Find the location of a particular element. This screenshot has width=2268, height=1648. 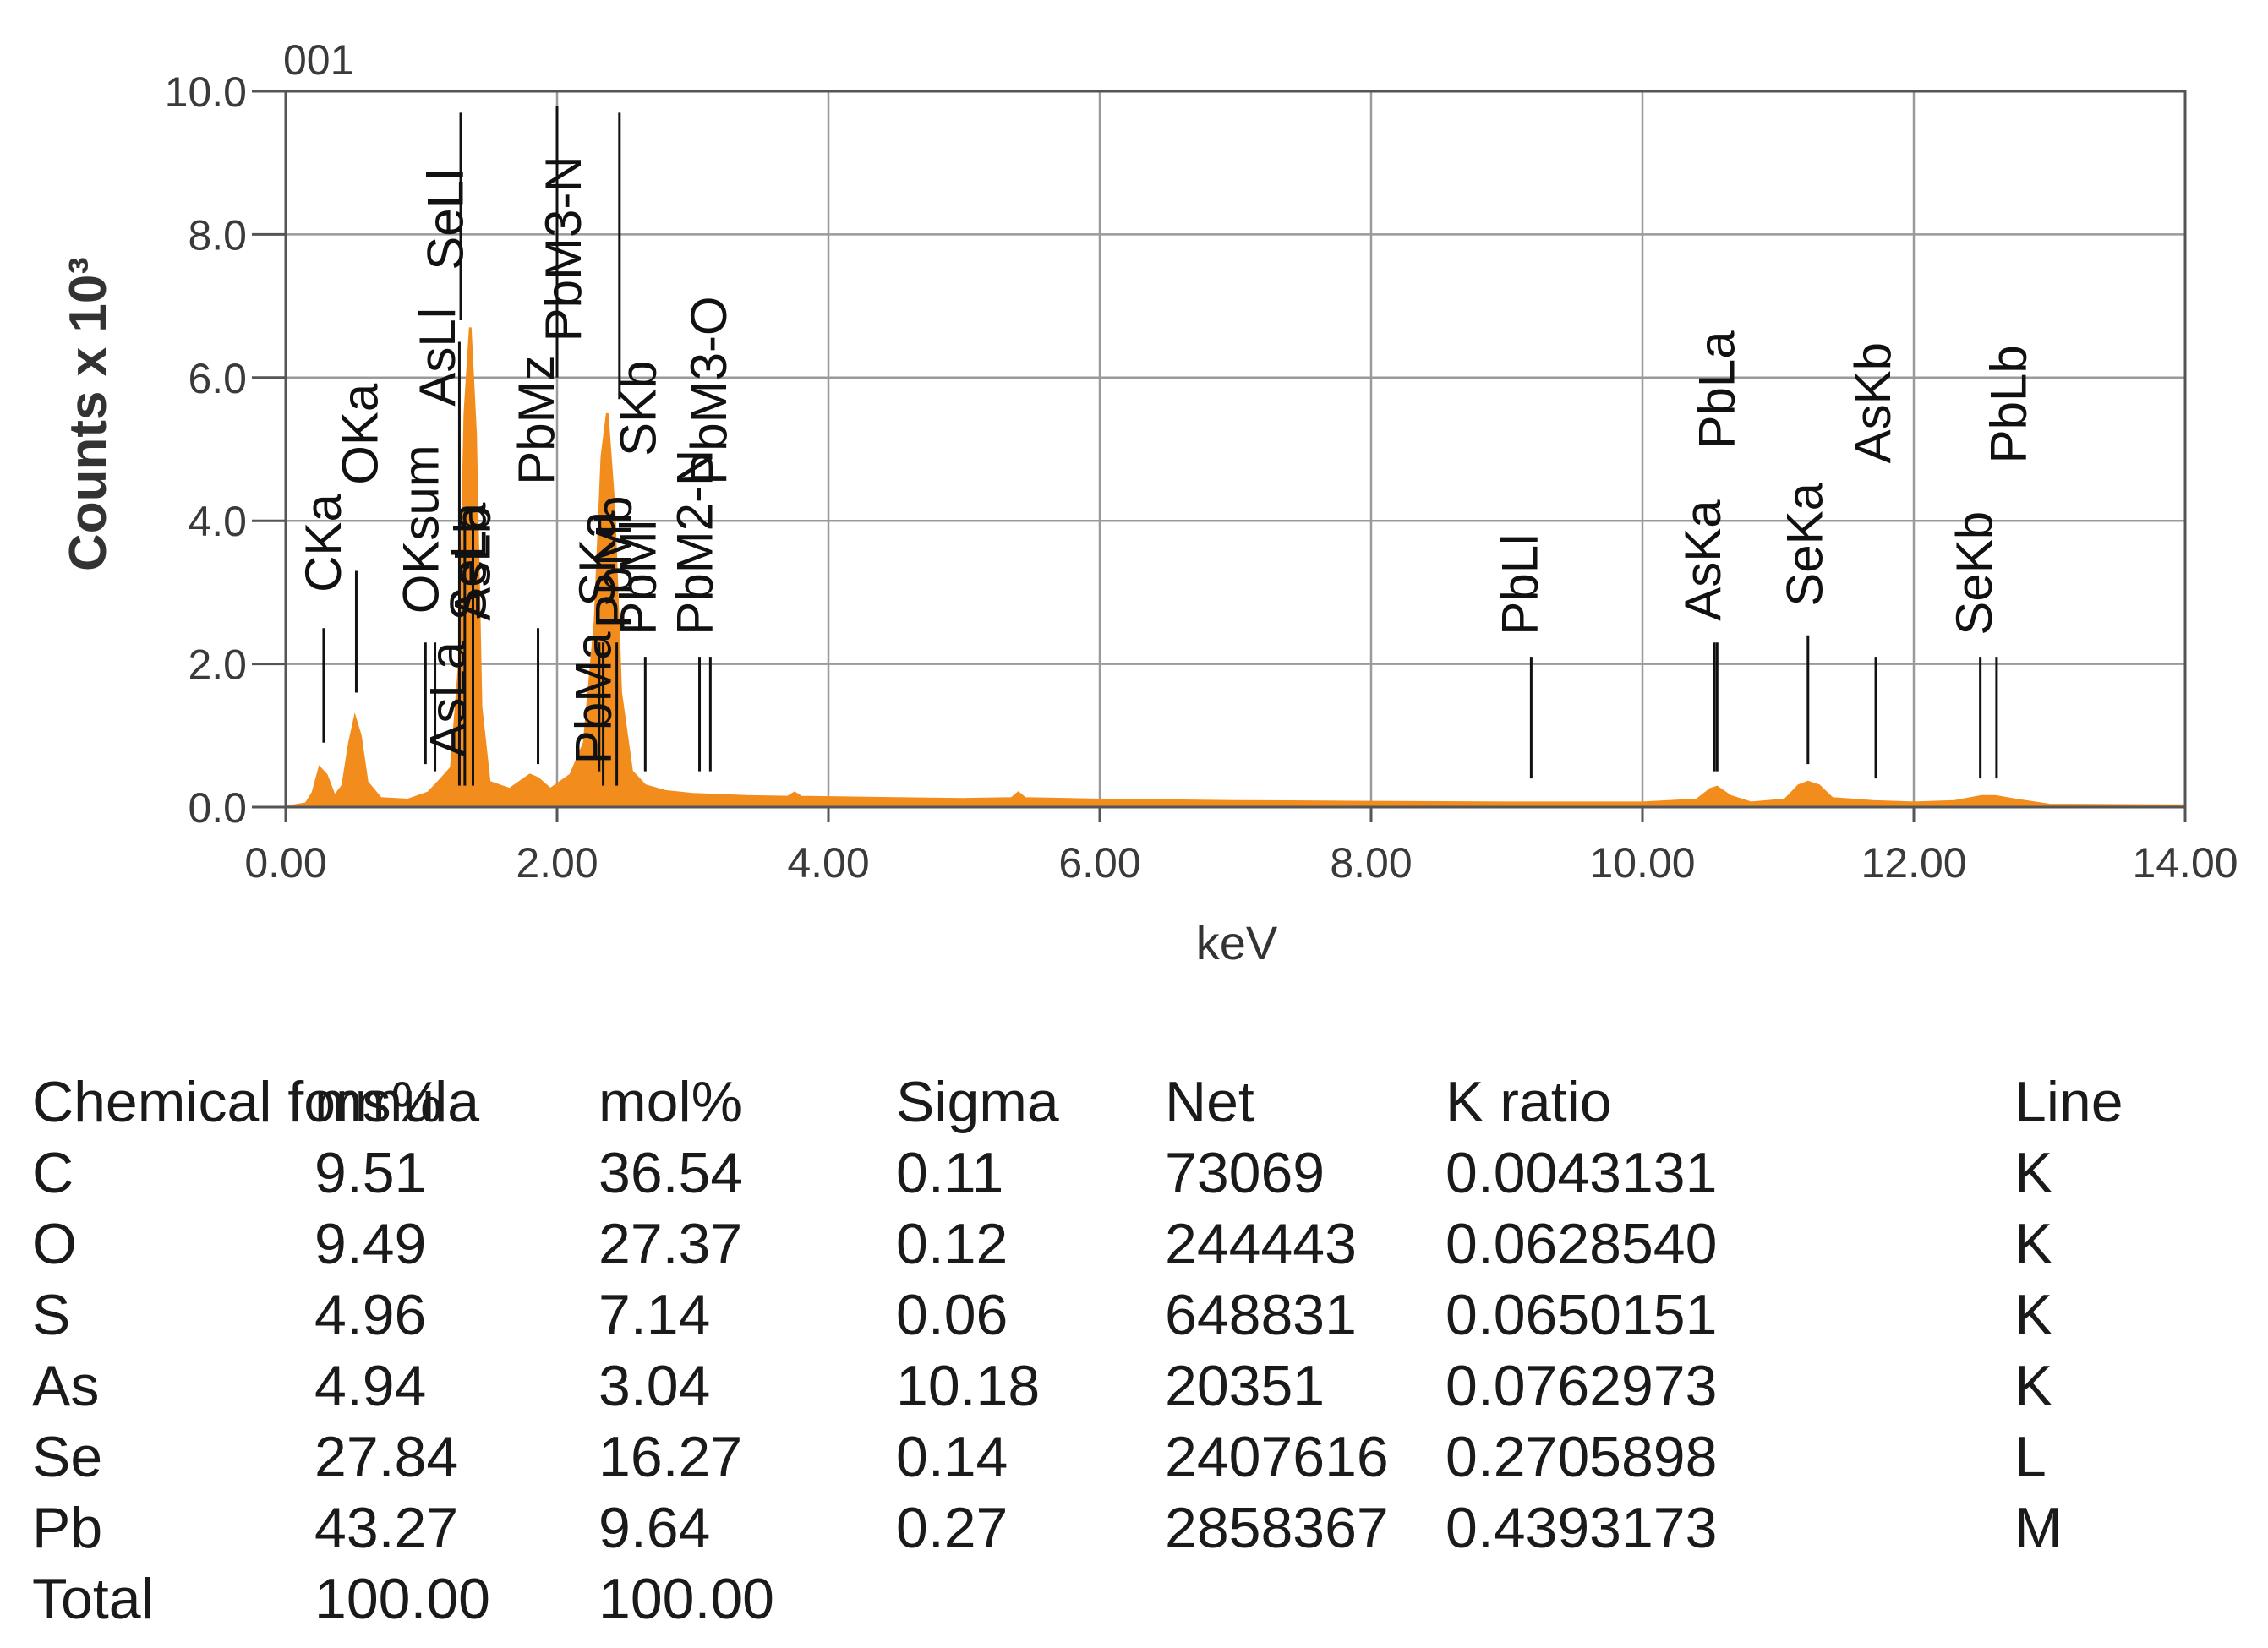

header-ms-percent: ms% is located at coordinates (378, 1102).